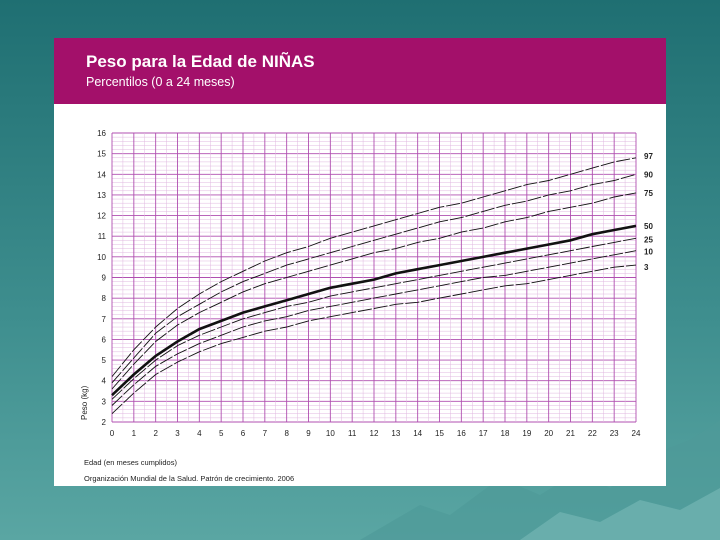  Describe the element at coordinates (134, 433) in the screenshot. I see `x-tick-label: 1` at that location.